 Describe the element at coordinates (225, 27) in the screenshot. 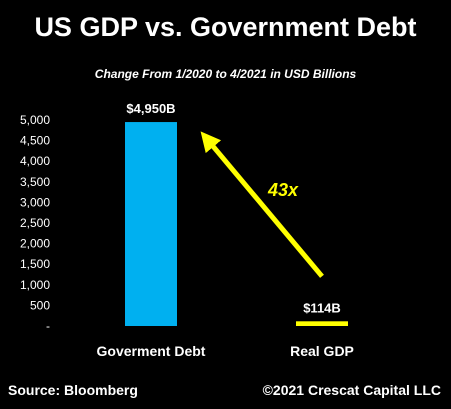

I see `chart-title: US GDP vs. Government Debt` at that location.